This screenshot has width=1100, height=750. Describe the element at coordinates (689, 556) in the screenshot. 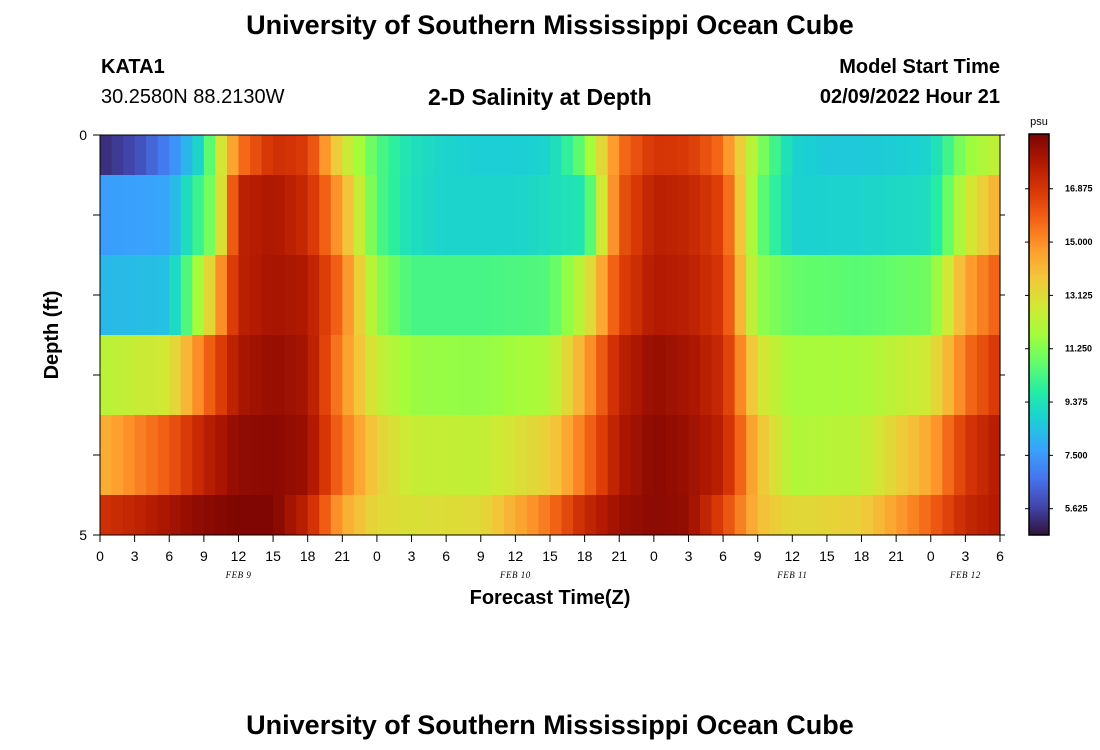

I see `x-tick-label: 3` at that location.